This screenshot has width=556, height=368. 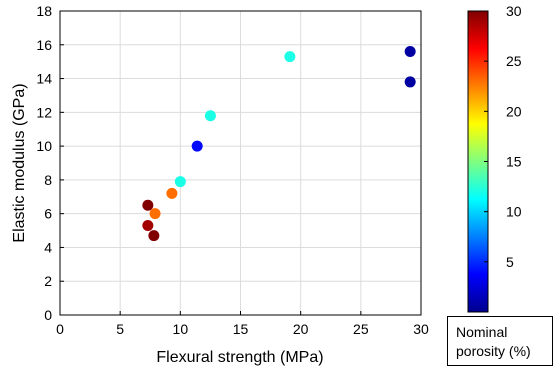 I want to click on y-tick-label: 14, so click(x=44, y=79).